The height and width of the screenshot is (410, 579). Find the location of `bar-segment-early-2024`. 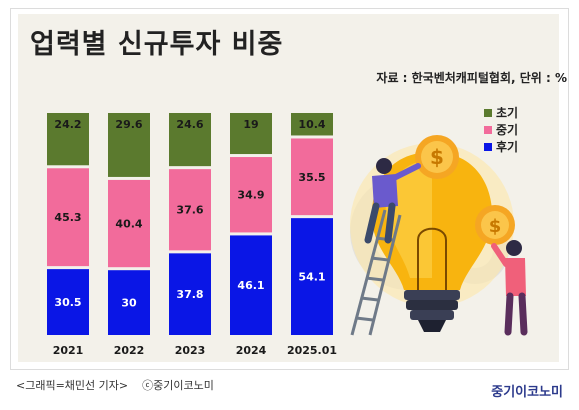

bar-segment-early-2024 is located at coordinates (251, 134).